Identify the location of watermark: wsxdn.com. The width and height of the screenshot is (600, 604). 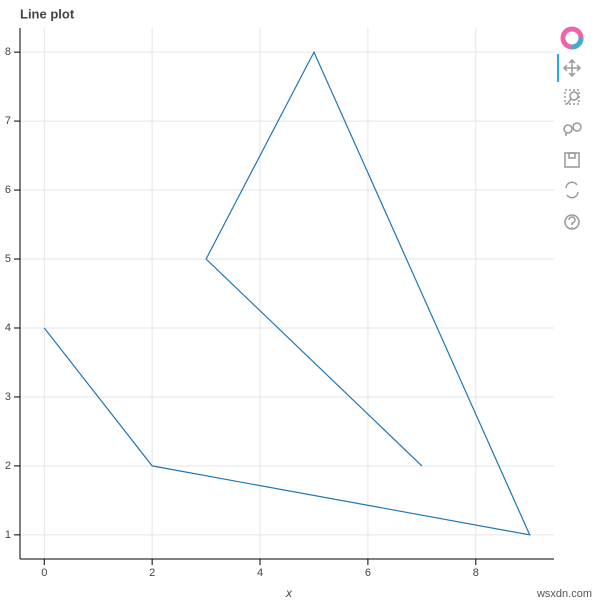
(564, 594).